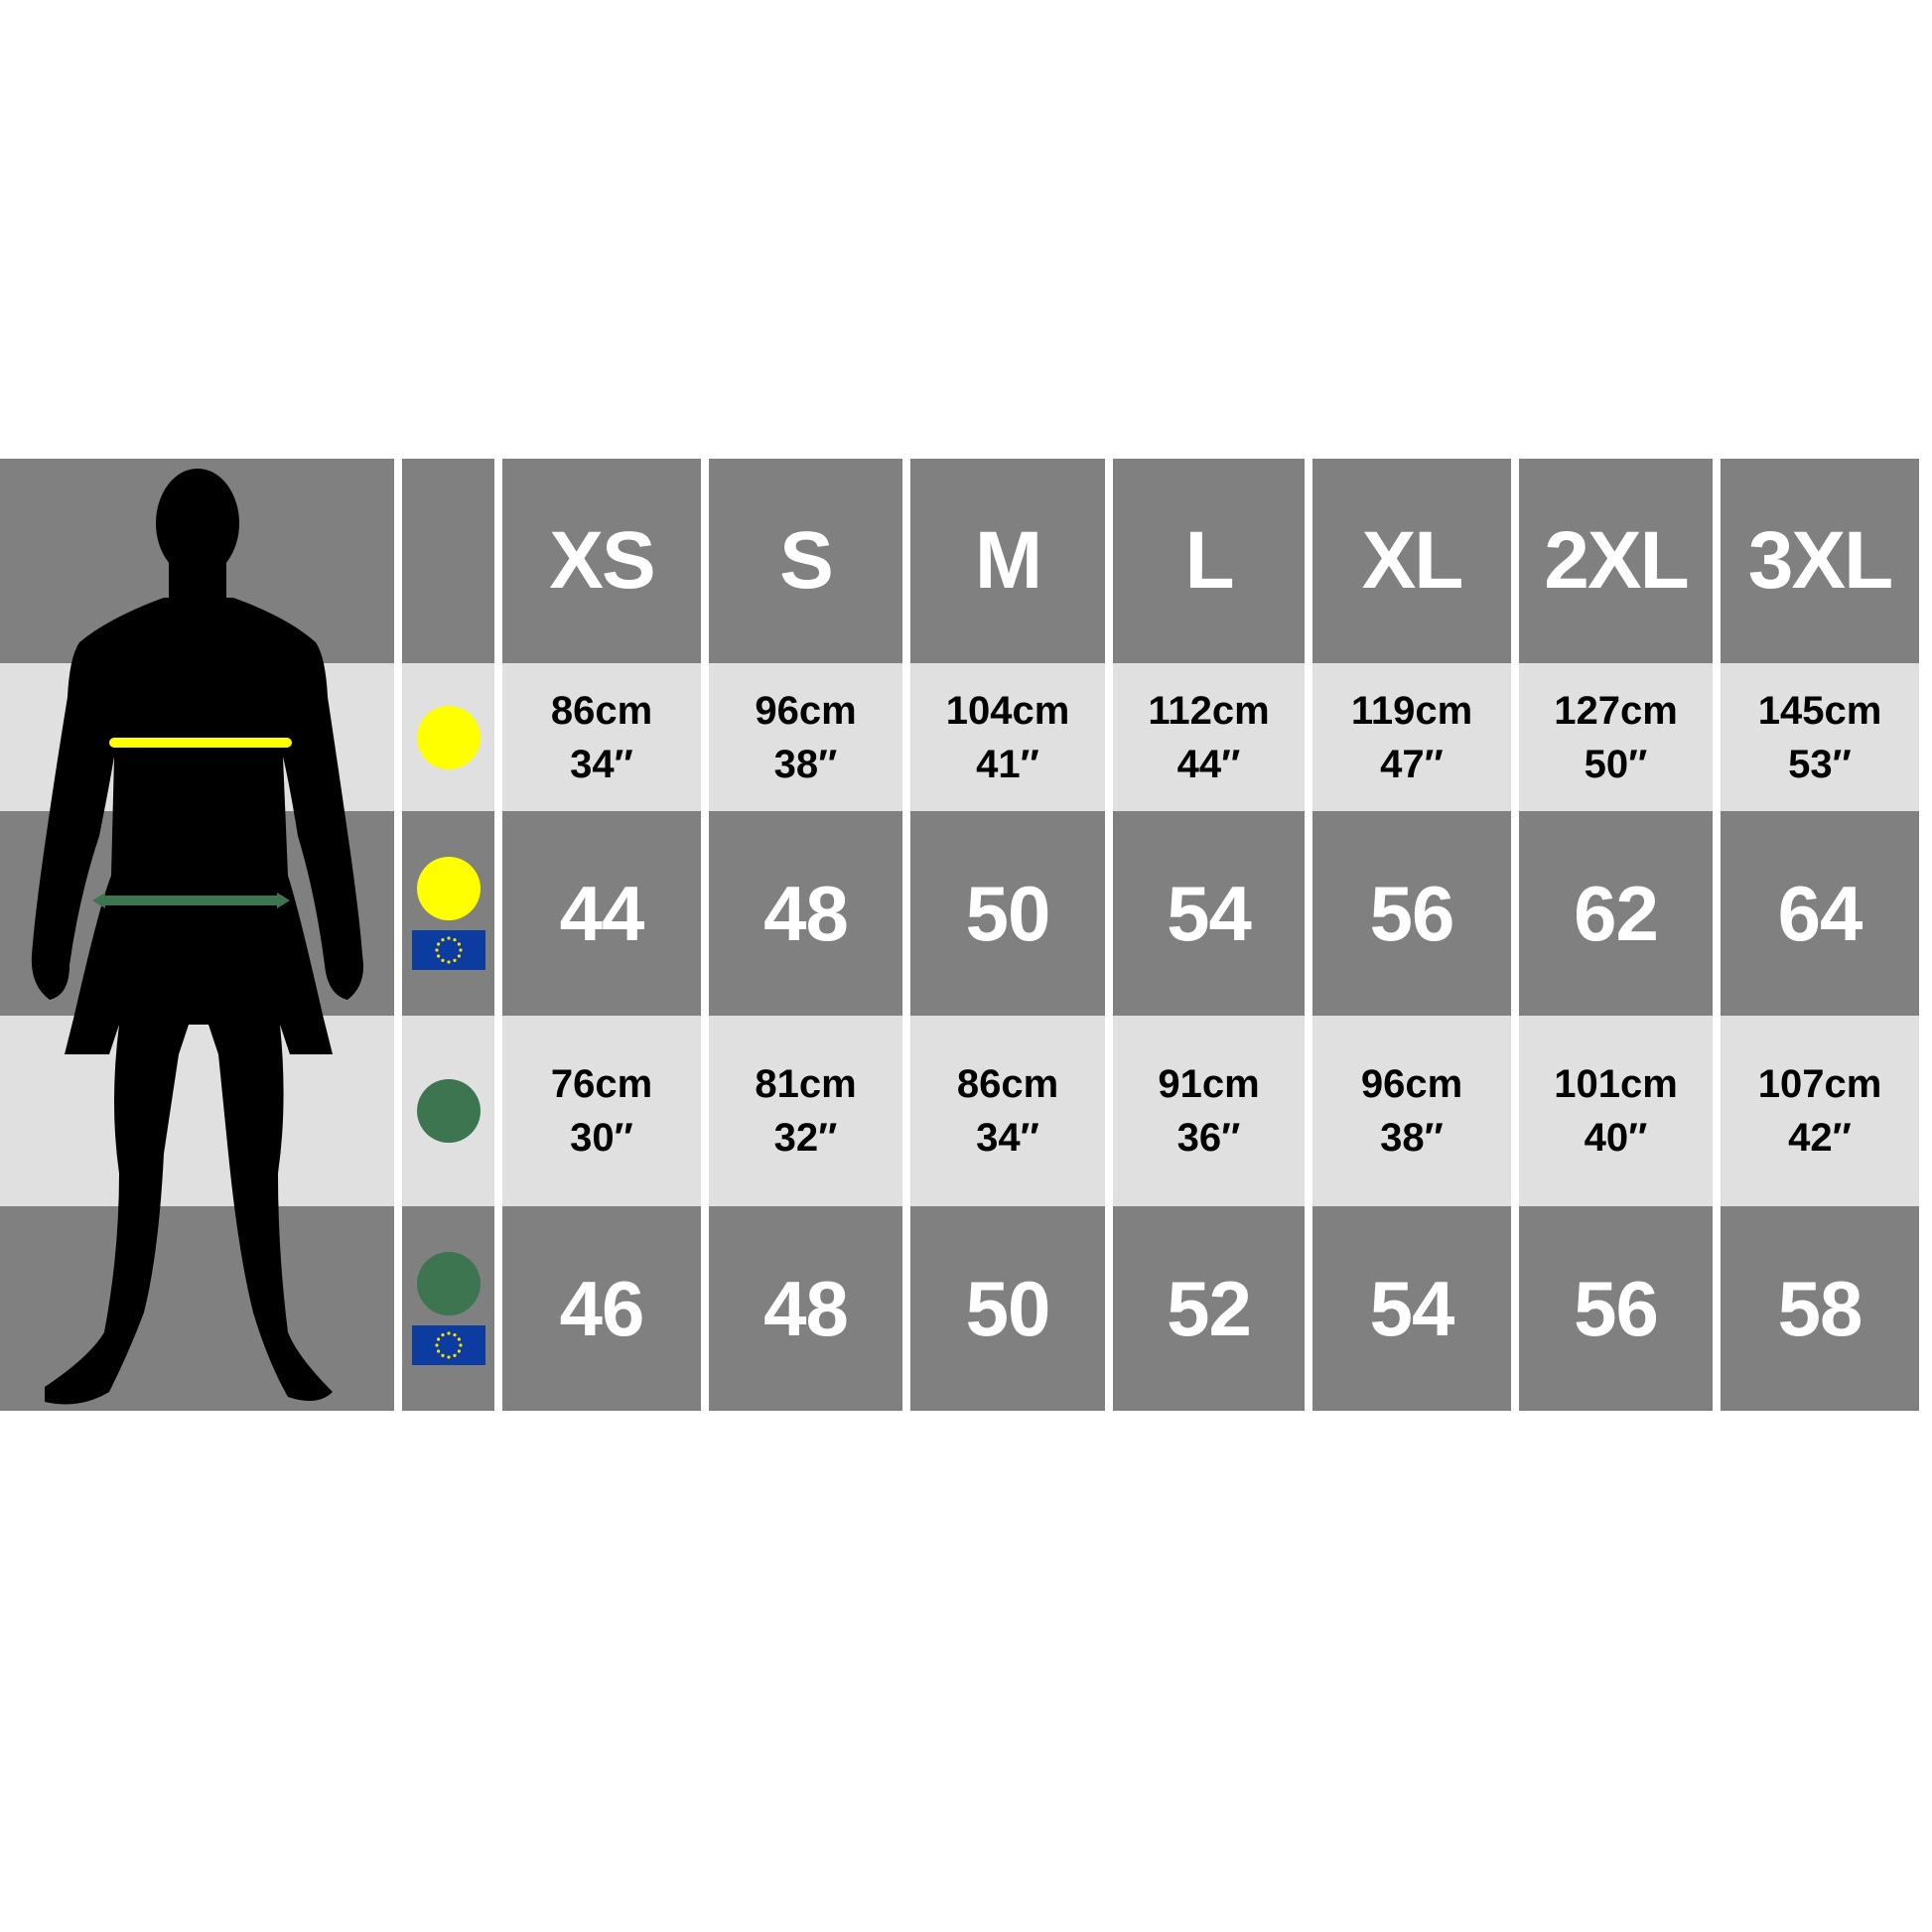  I want to click on size-header: M, so click(1008, 561).